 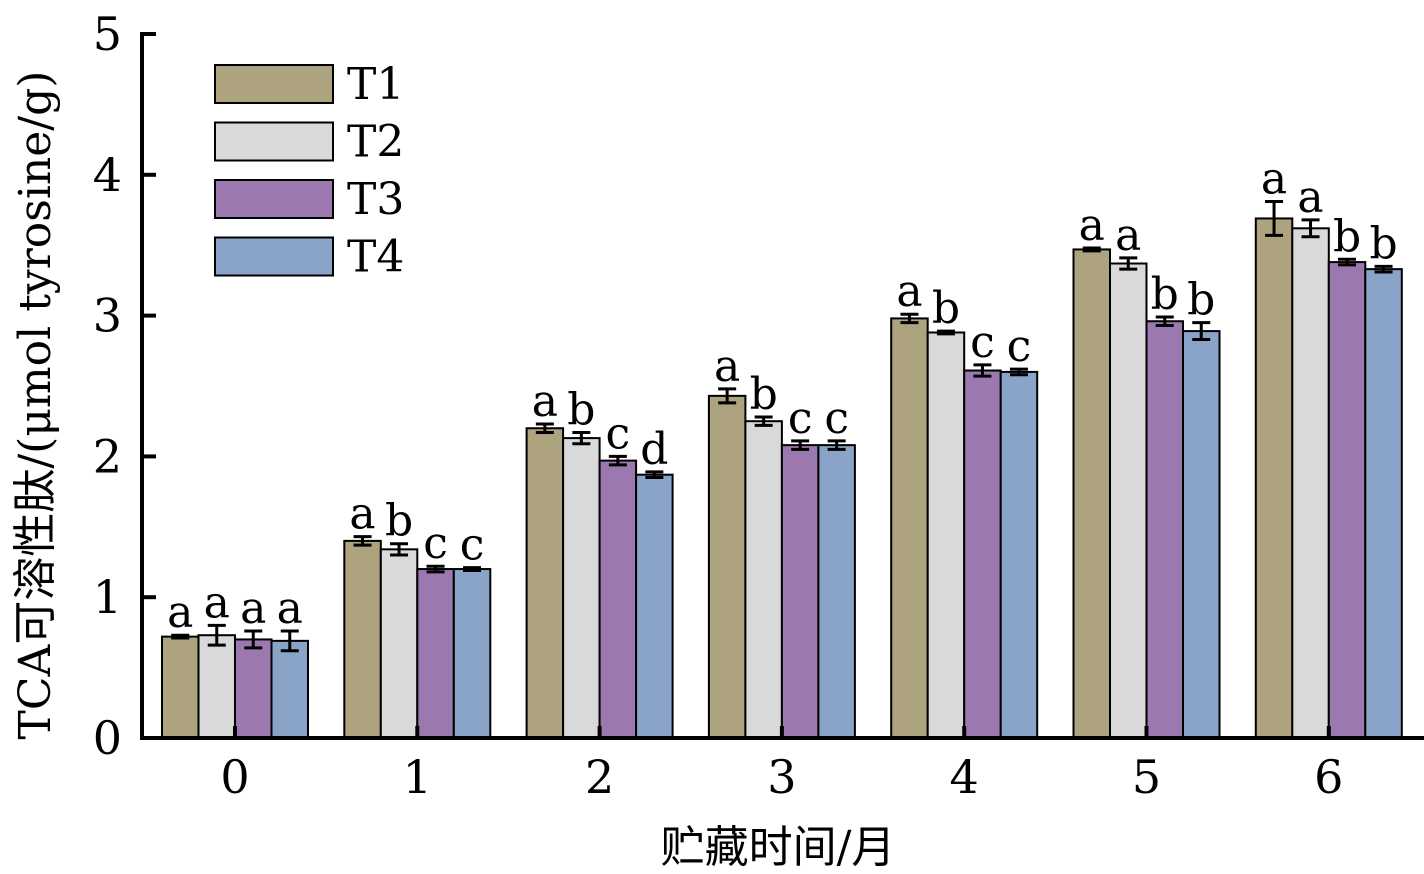 What do you see at coordinates (309, 171) in the screenshot?
I see `legend: T1 T2 T3 T4` at bounding box center [309, 171].